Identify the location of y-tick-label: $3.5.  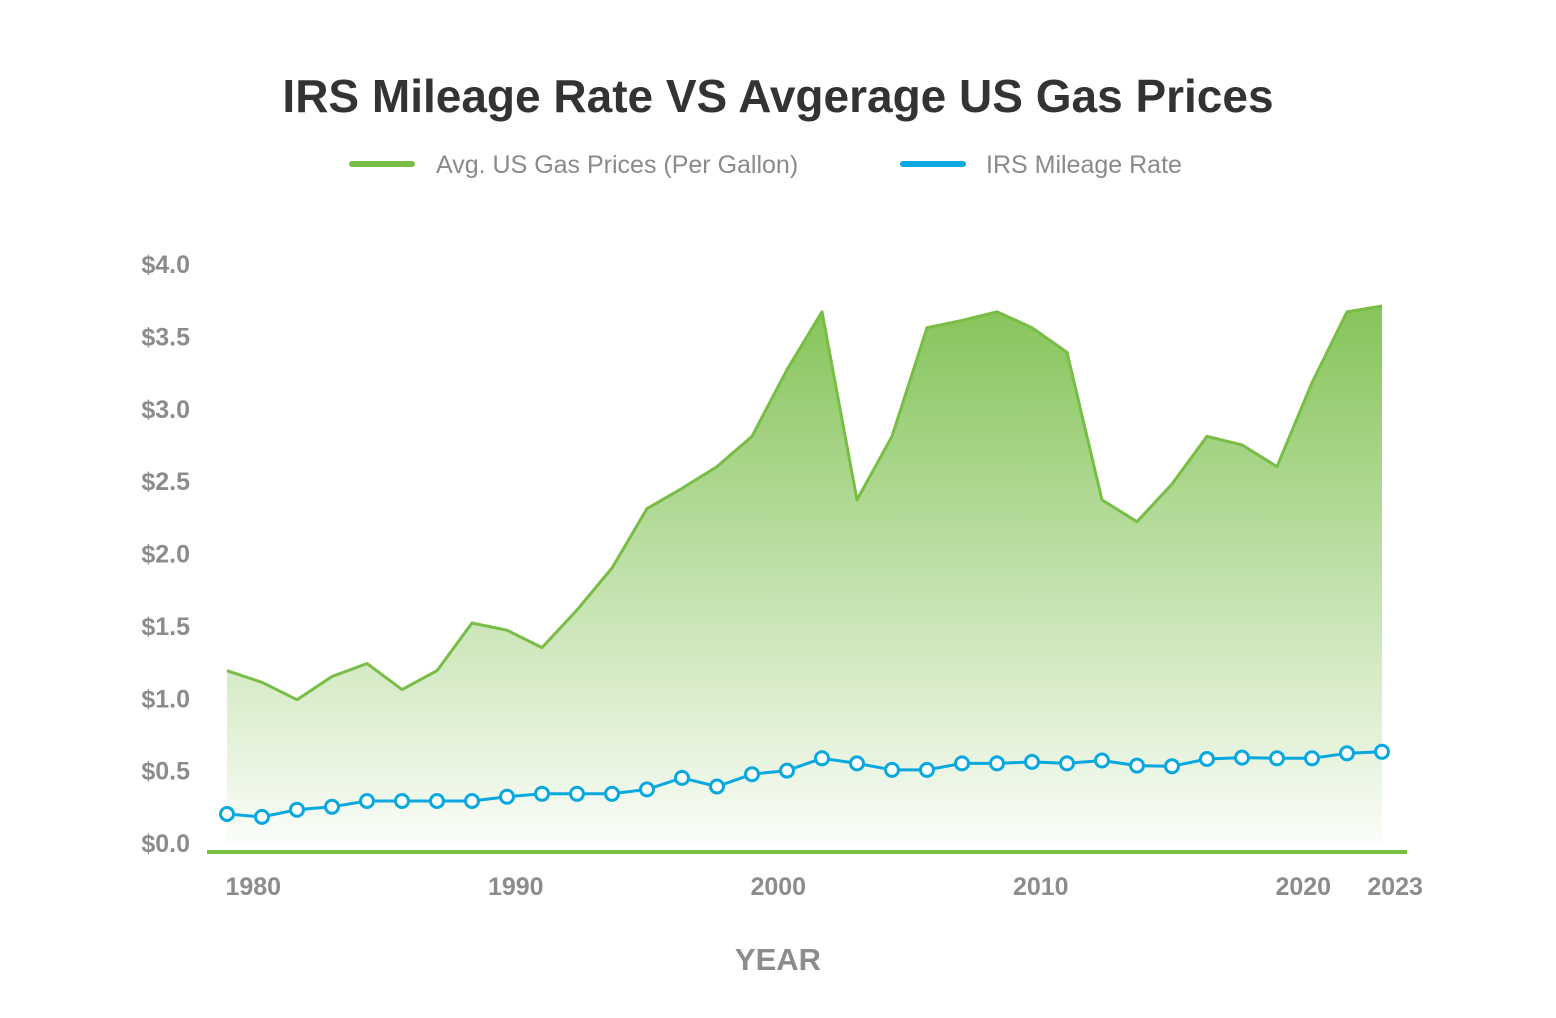
(165, 337).